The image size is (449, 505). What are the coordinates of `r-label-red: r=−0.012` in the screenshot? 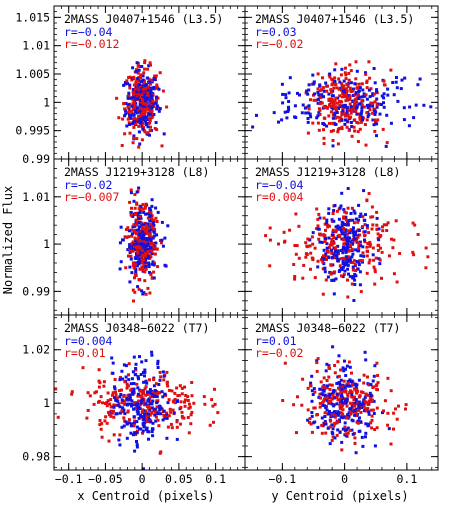 It's located at (91, 44).